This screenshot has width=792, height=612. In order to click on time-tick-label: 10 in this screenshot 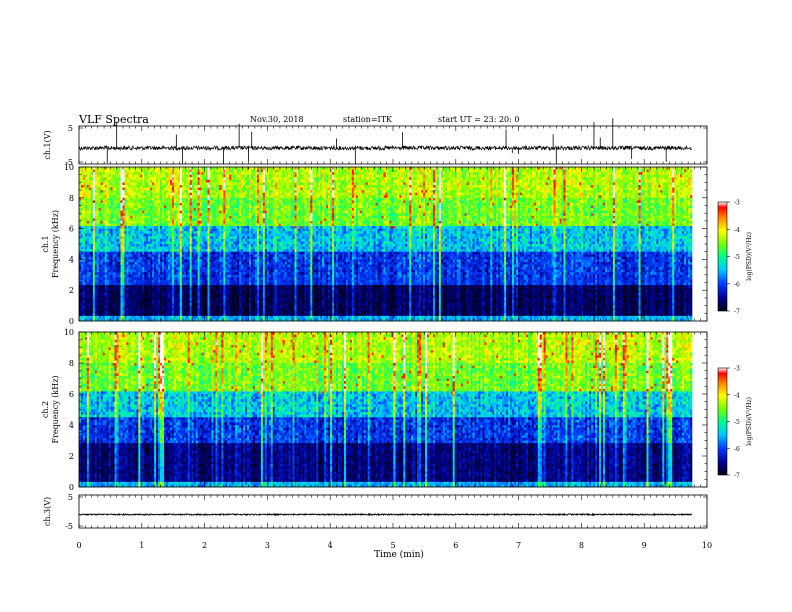, I will do `click(707, 545)`.